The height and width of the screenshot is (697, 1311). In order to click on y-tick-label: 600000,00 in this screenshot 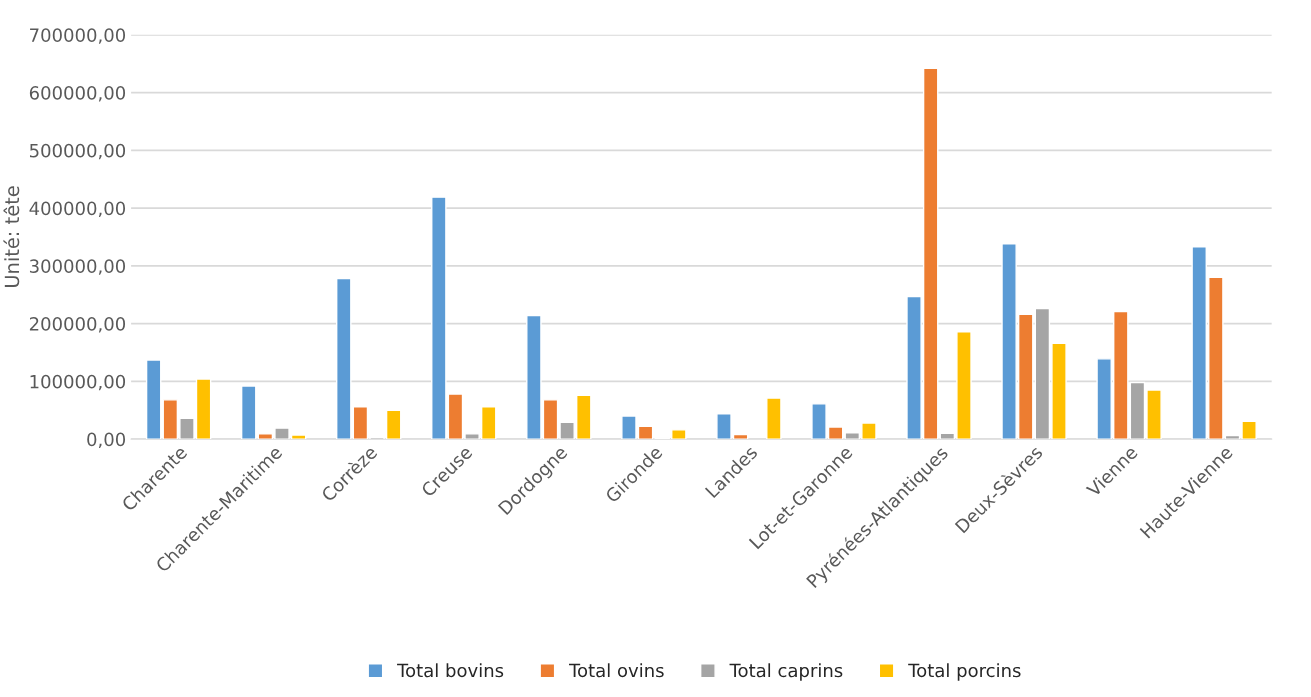, I will do `click(77, 94)`.